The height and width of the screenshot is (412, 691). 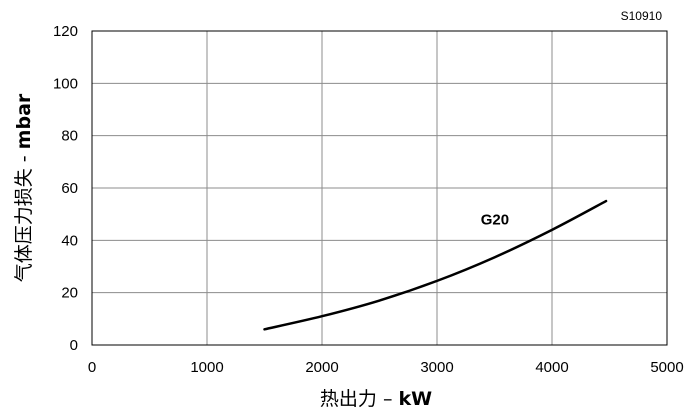 I want to click on x-tick-label: 4000, so click(x=551, y=367).